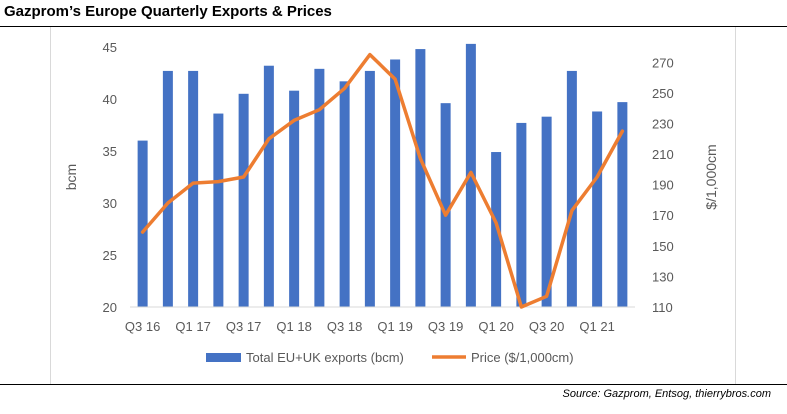 The image size is (787, 414). Describe the element at coordinates (110, 177) in the screenshot. I see `left-axis-ticks: 20 25 30 35 40 45` at that location.